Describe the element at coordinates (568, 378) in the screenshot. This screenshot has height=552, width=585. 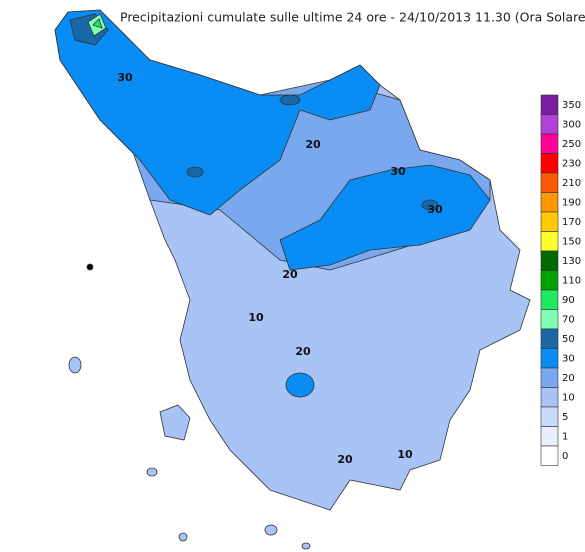
I see `legend-label: 20` at that location.